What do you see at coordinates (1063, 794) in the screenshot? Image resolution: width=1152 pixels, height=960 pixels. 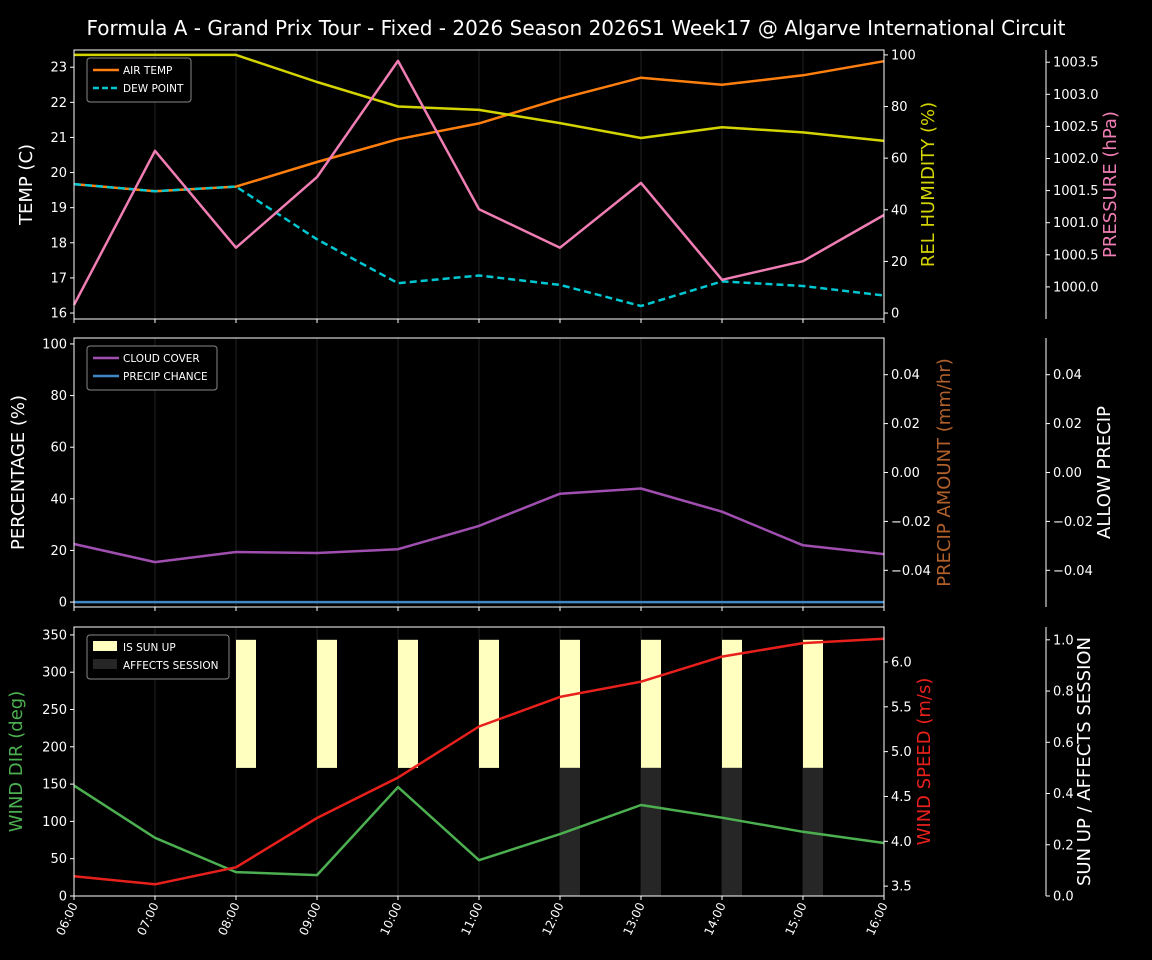 I see `far-tick-label: 0.4` at bounding box center [1063, 794].